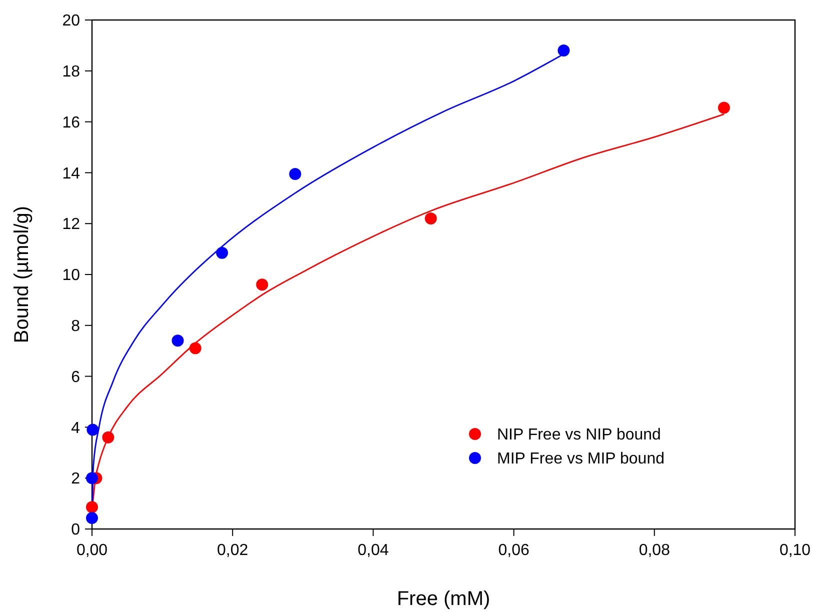  What do you see at coordinates (75, 479) in the screenshot?
I see `y-tick-label: 2` at bounding box center [75, 479].